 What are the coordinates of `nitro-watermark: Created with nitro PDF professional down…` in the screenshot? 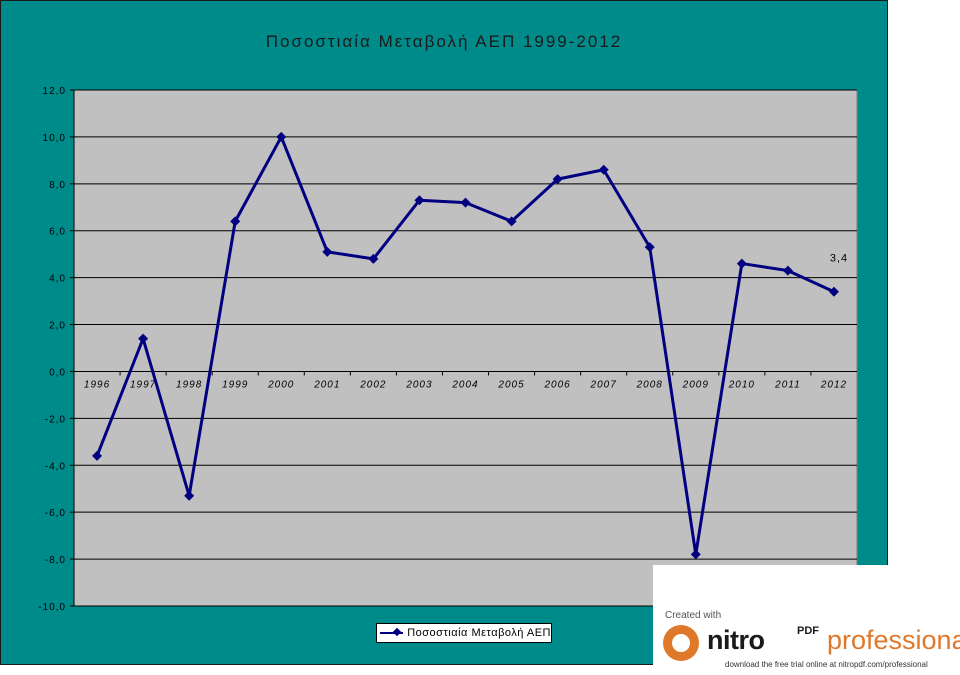 It's located at (806, 620).